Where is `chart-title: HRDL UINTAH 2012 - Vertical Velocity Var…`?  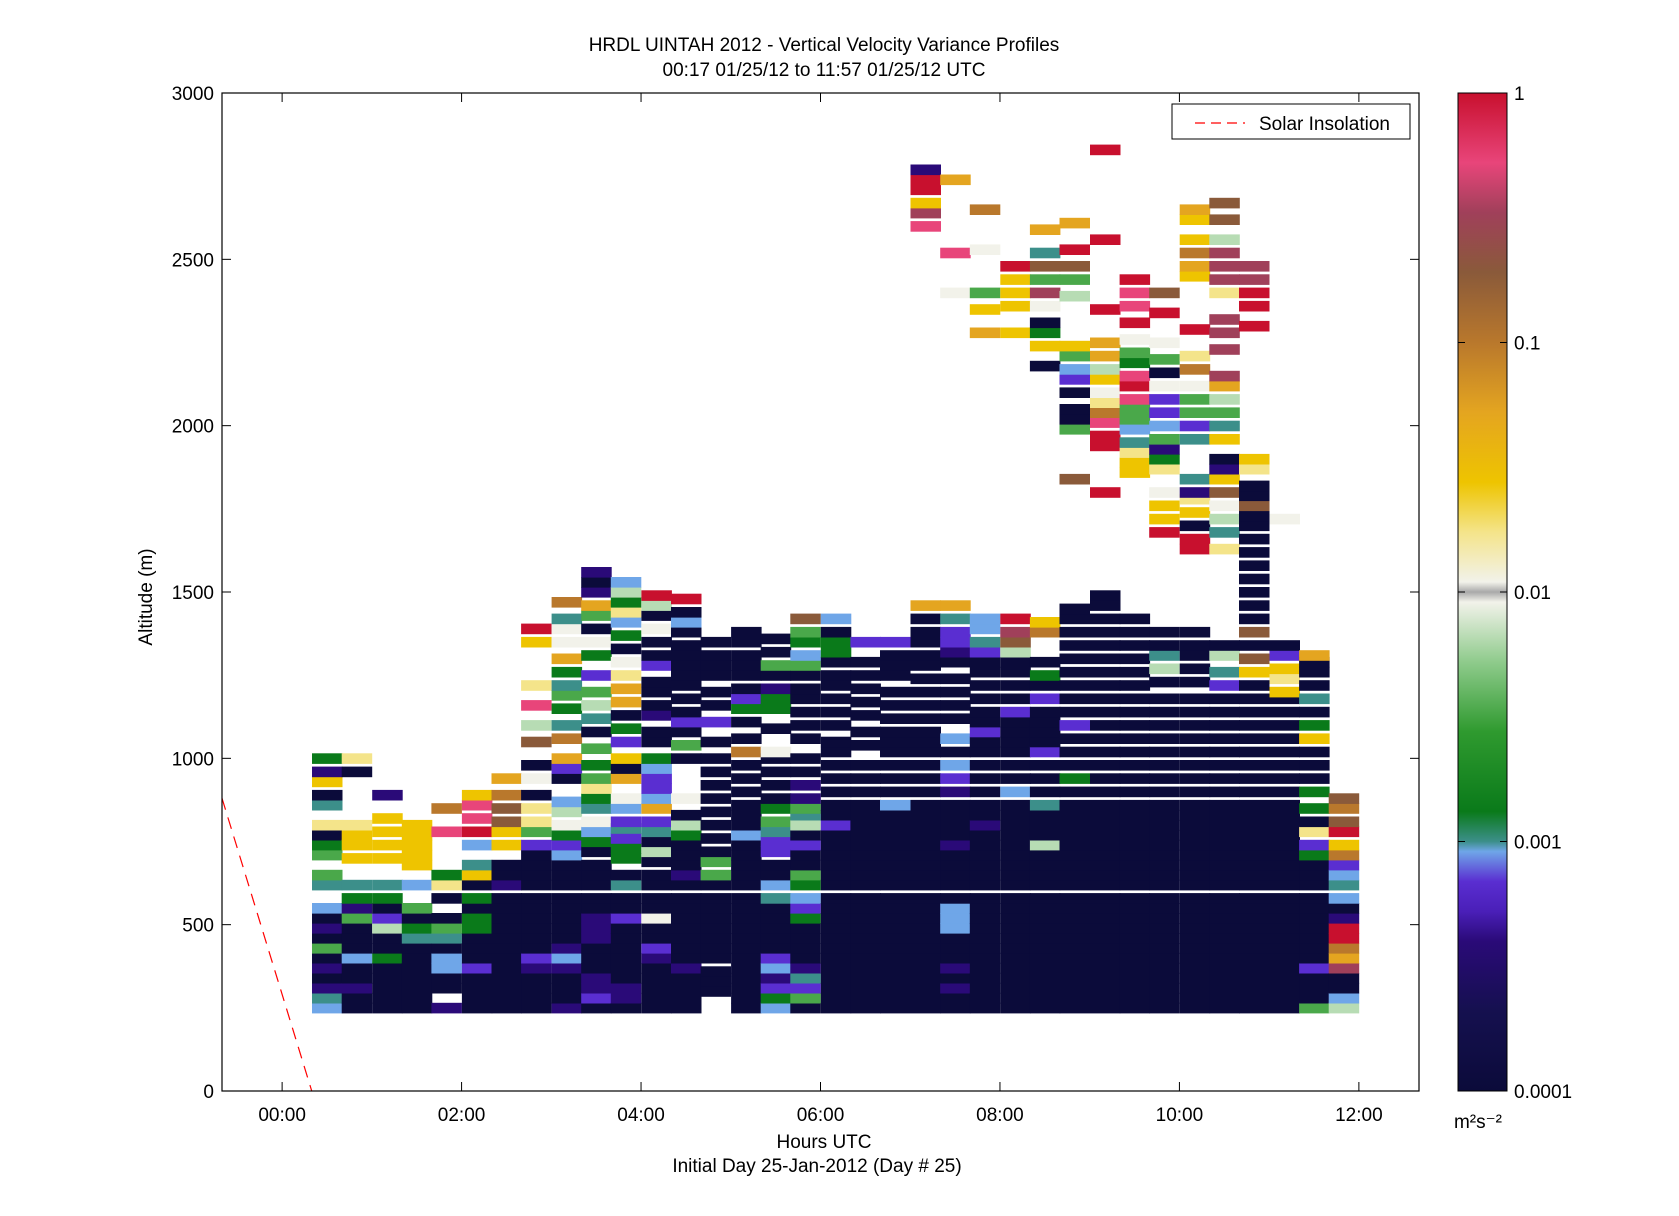
chart-title: HRDL UINTAH 2012 - Vertical Velocity Var… is located at coordinates (824, 45).